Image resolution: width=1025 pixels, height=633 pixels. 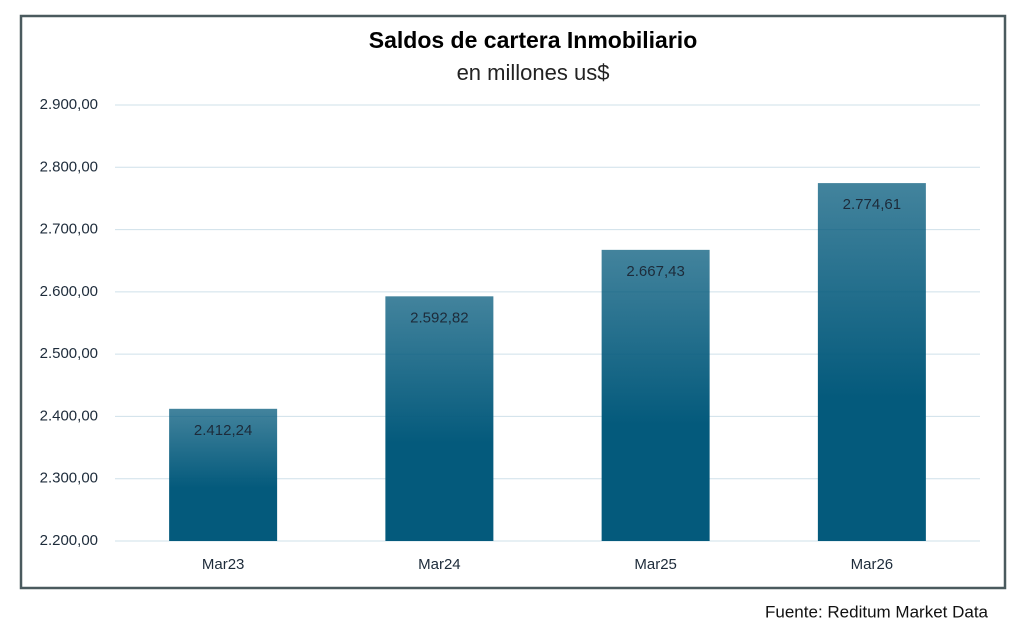 I want to click on value-label: 2.774,61, so click(x=872, y=204).